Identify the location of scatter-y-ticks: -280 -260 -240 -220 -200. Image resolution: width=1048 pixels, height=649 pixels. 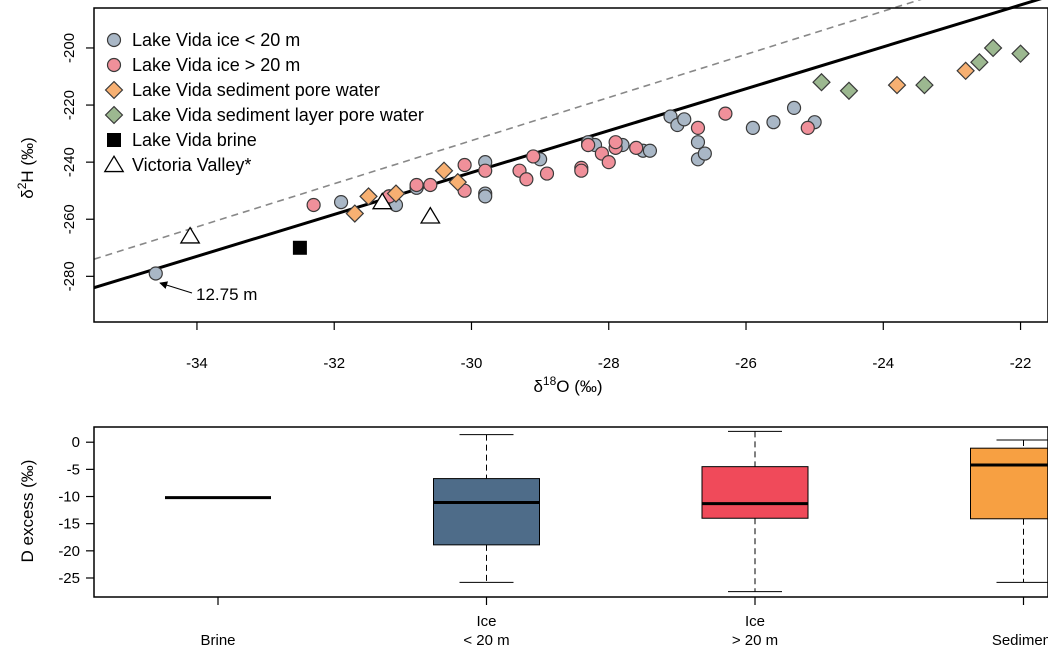
(77, 162).